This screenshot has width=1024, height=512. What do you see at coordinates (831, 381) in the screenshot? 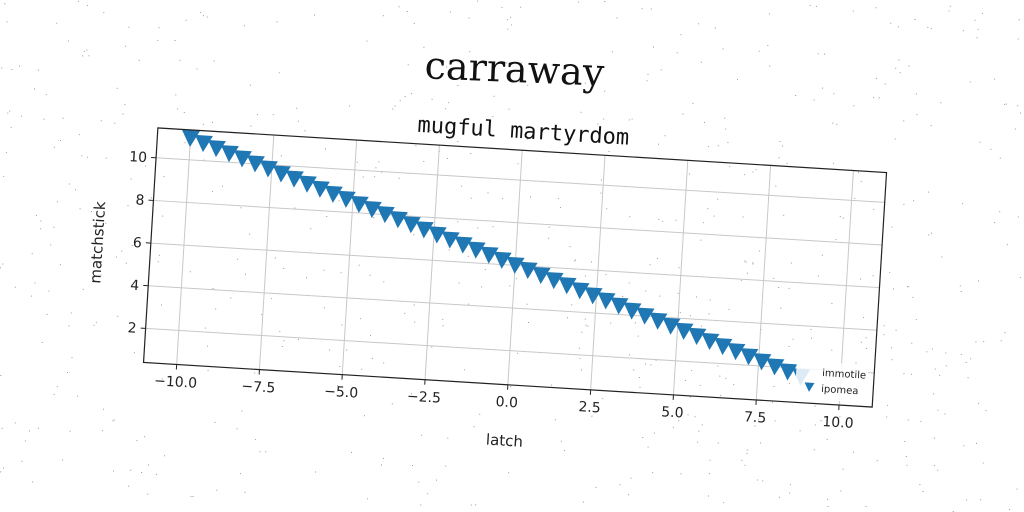
I see `legend-box` at bounding box center [831, 381].